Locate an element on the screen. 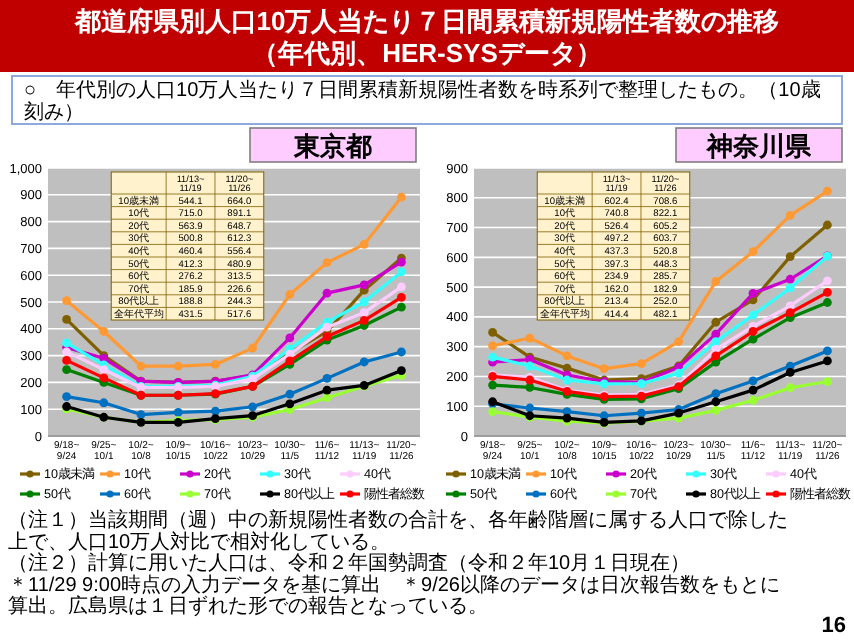  text: （注１）当該期間（週）中の新規陽性者数の合計を、各年齢階層に属する人口で除した上で、人口10万人対比で相対化している。 is located at coordinates (398, 531).